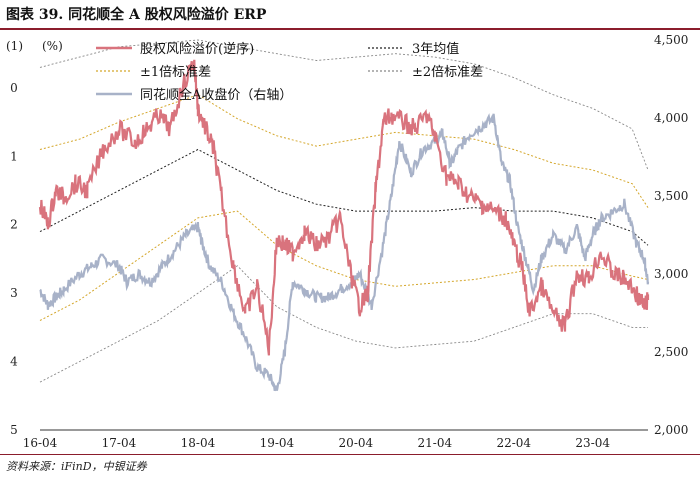 This screenshot has height=480, width=700. What do you see at coordinates (14, 362) in the screenshot?
I see `left-tick-label: 4` at bounding box center [14, 362].